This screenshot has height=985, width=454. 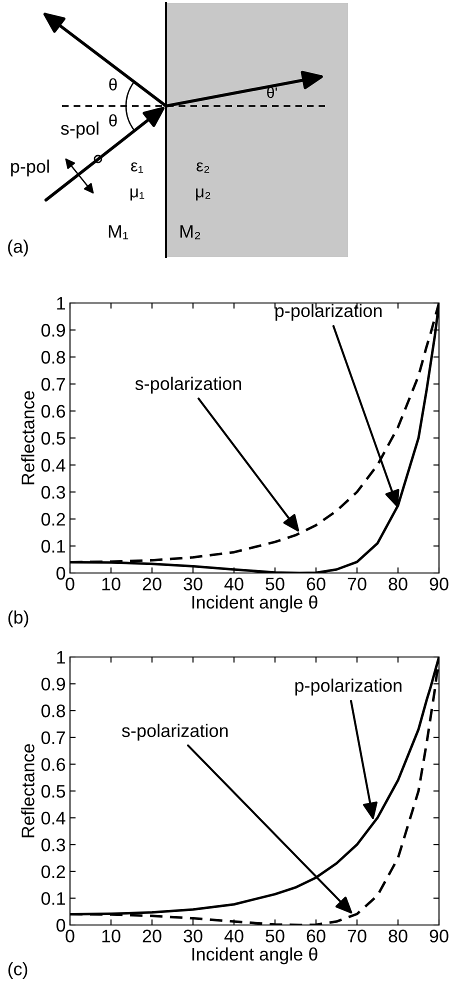 I want to click on text: ε₂, so click(x=203, y=167).